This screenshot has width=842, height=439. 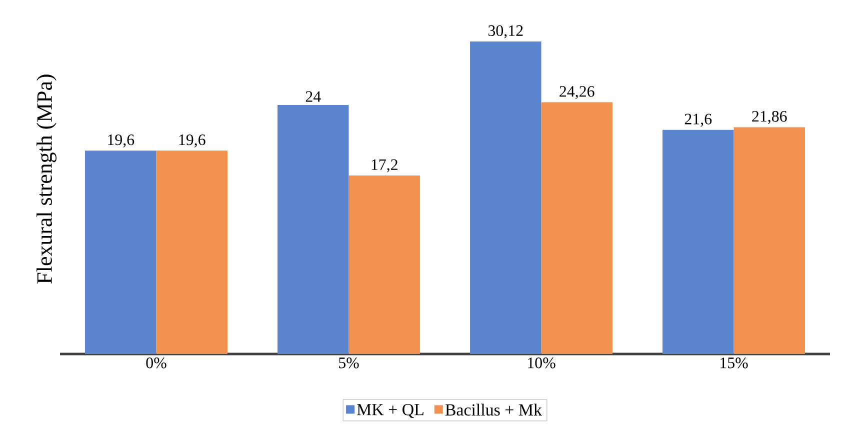 I want to click on x-tick-label: 10%, so click(x=542, y=363).